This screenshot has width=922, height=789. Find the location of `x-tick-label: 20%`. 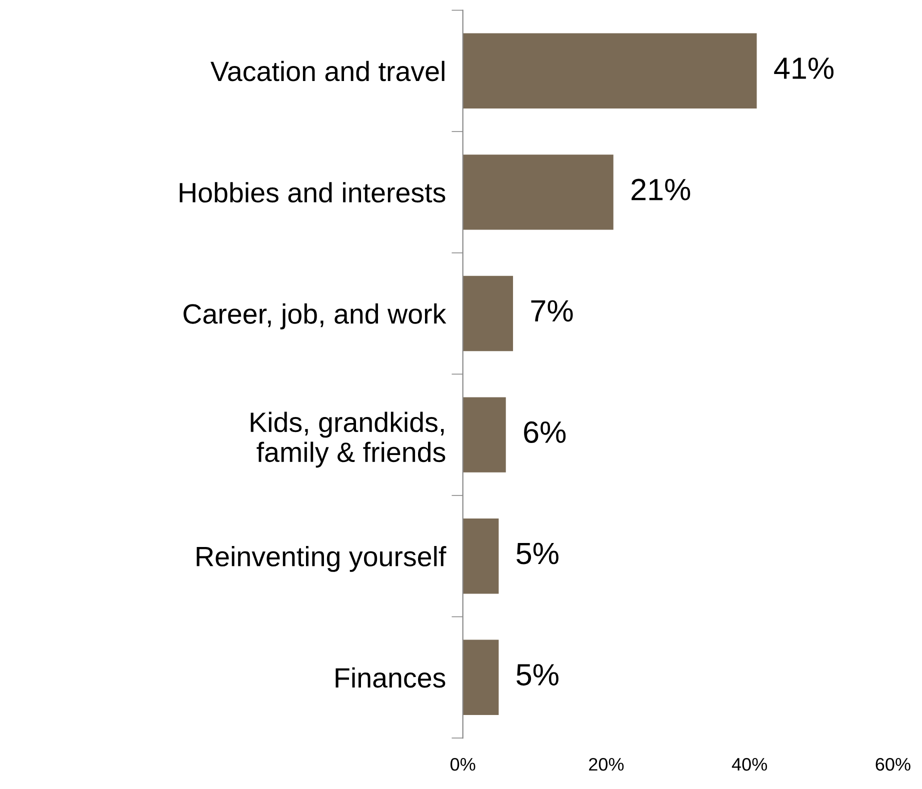

x-tick-label: 20% is located at coordinates (606, 764).